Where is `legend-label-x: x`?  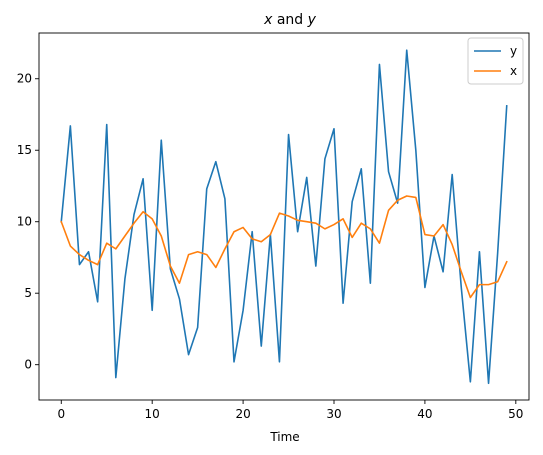
legend-label-x: x is located at coordinates (513, 71).